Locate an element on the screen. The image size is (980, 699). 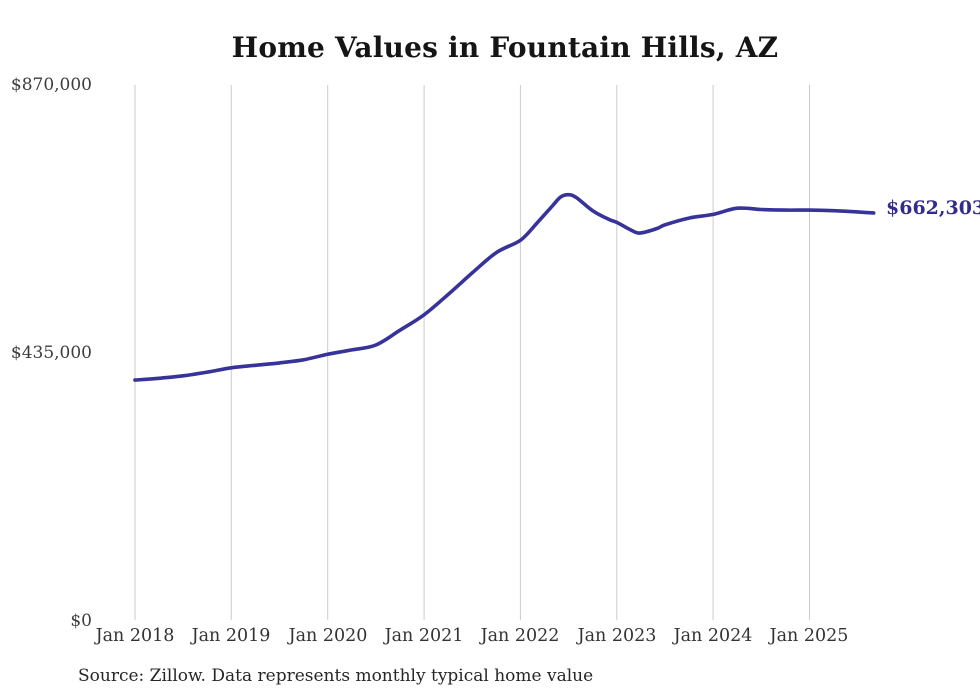
x-axis-tick-label: Jan 2024 is located at coordinates (713, 636).